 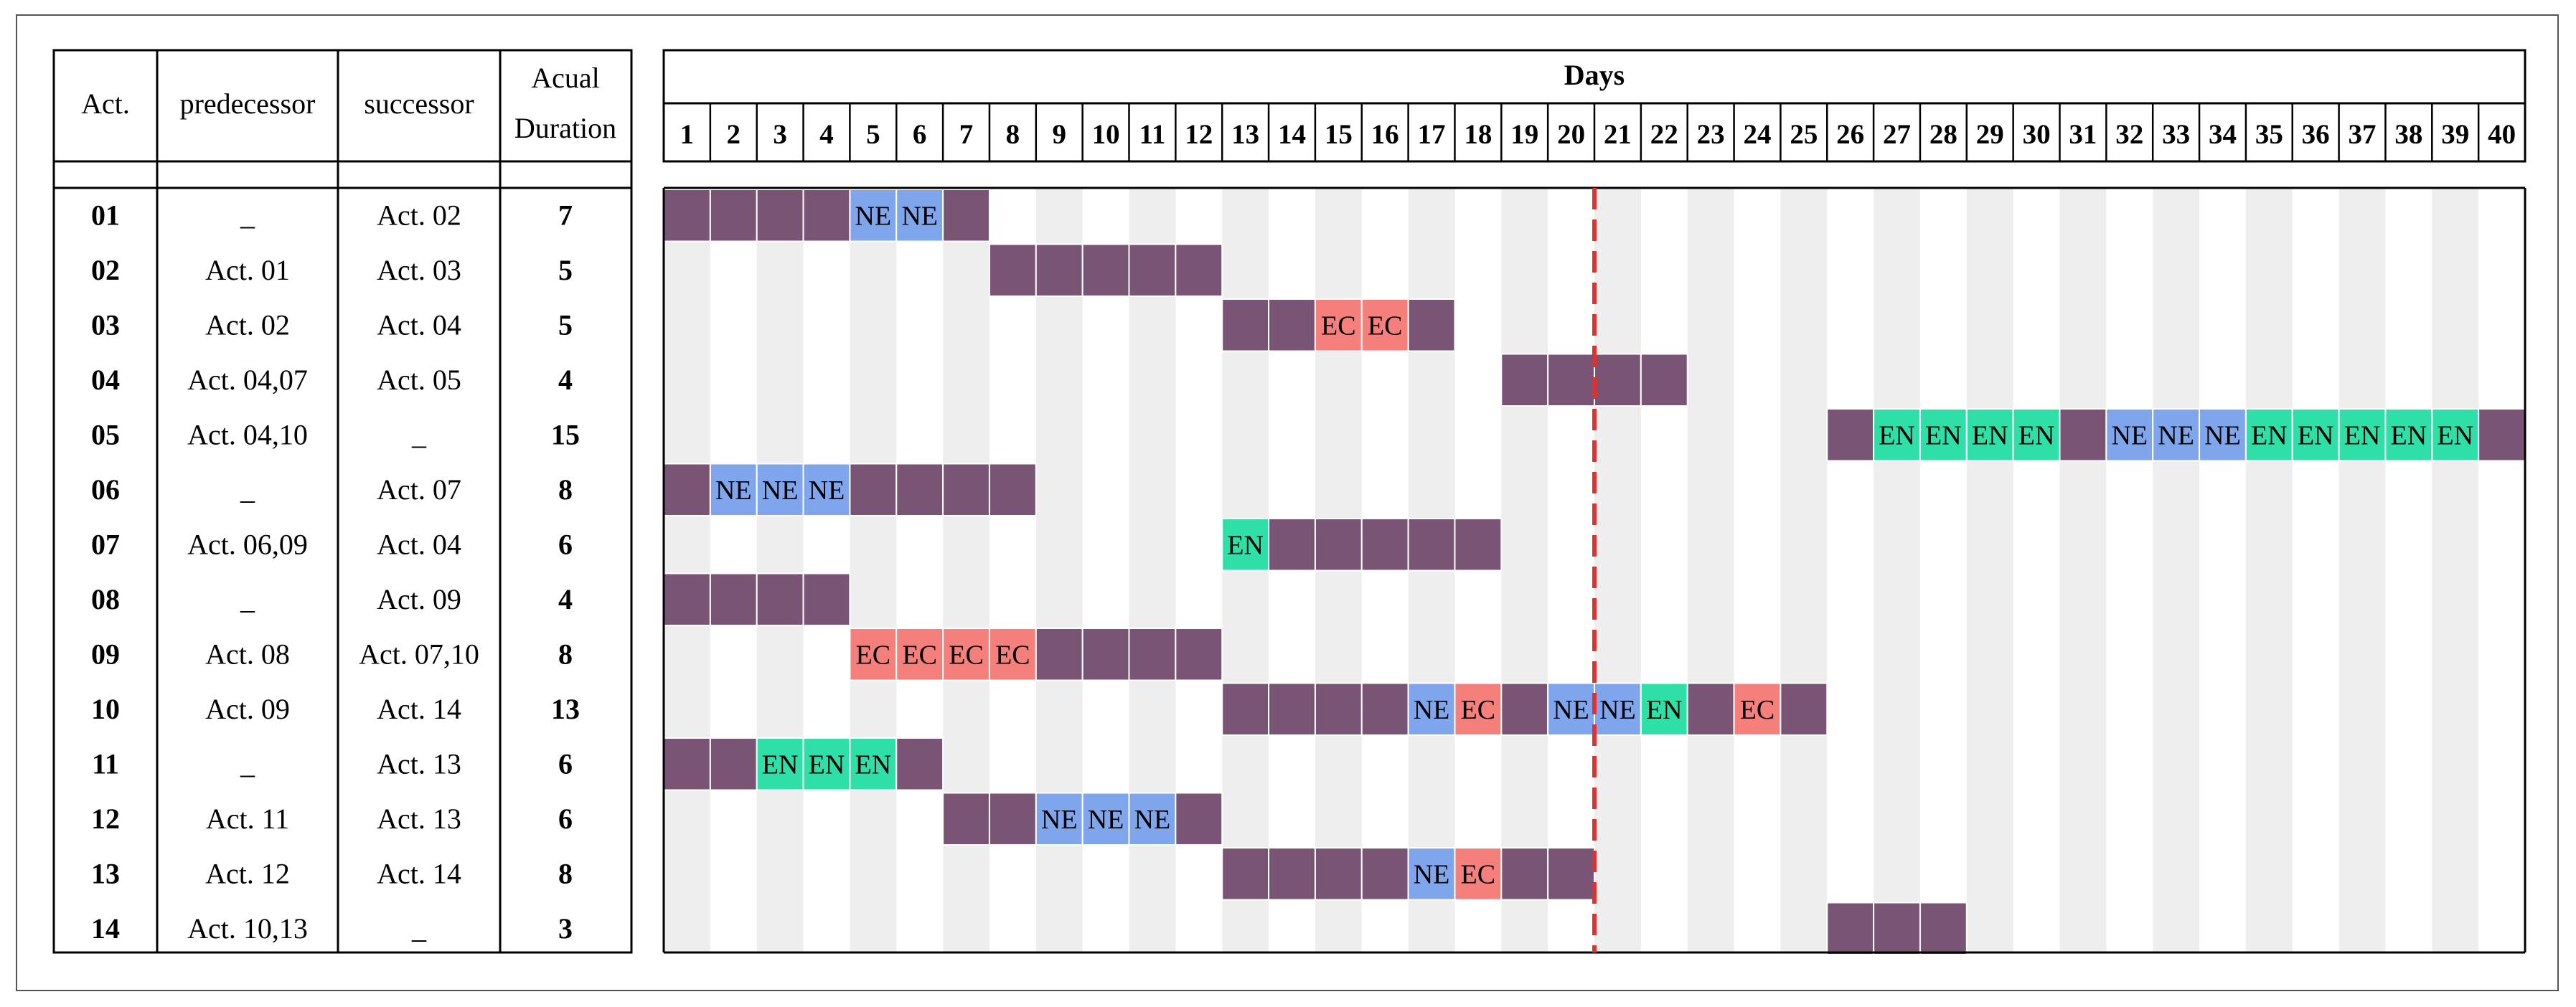 What do you see at coordinates (565, 434) in the screenshot?
I see `cell-duration: 15` at bounding box center [565, 434].